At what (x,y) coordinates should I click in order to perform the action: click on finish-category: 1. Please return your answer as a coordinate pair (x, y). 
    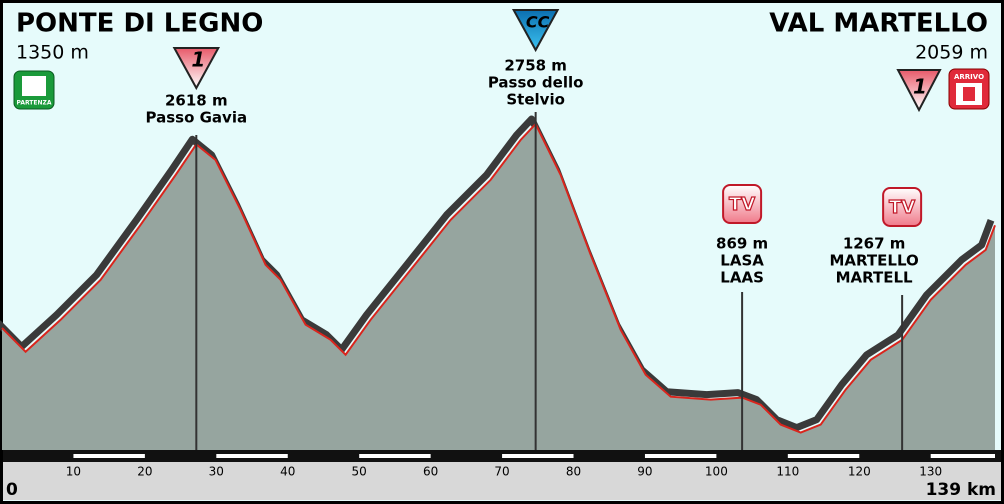
    Looking at the image, I should click on (919, 91).